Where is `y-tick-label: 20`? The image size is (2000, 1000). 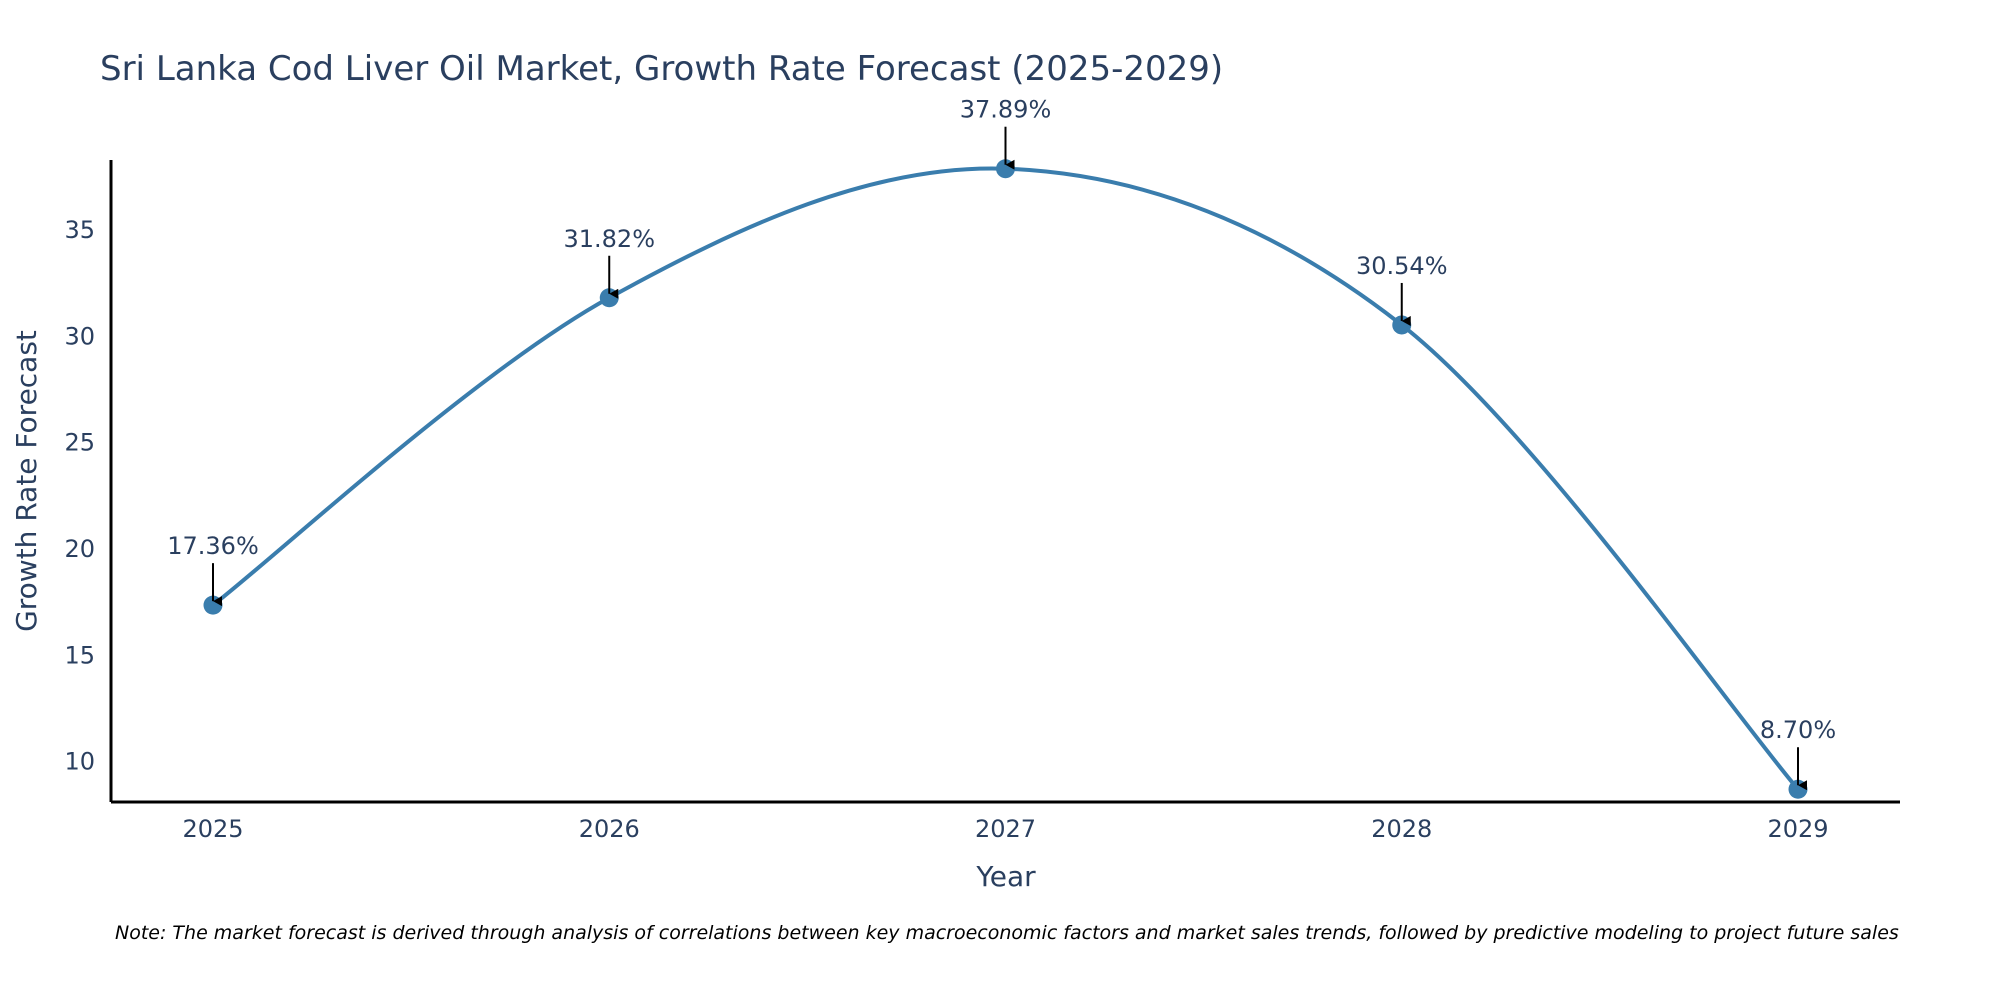
y-tick-label: 20 is located at coordinates (79, 549).